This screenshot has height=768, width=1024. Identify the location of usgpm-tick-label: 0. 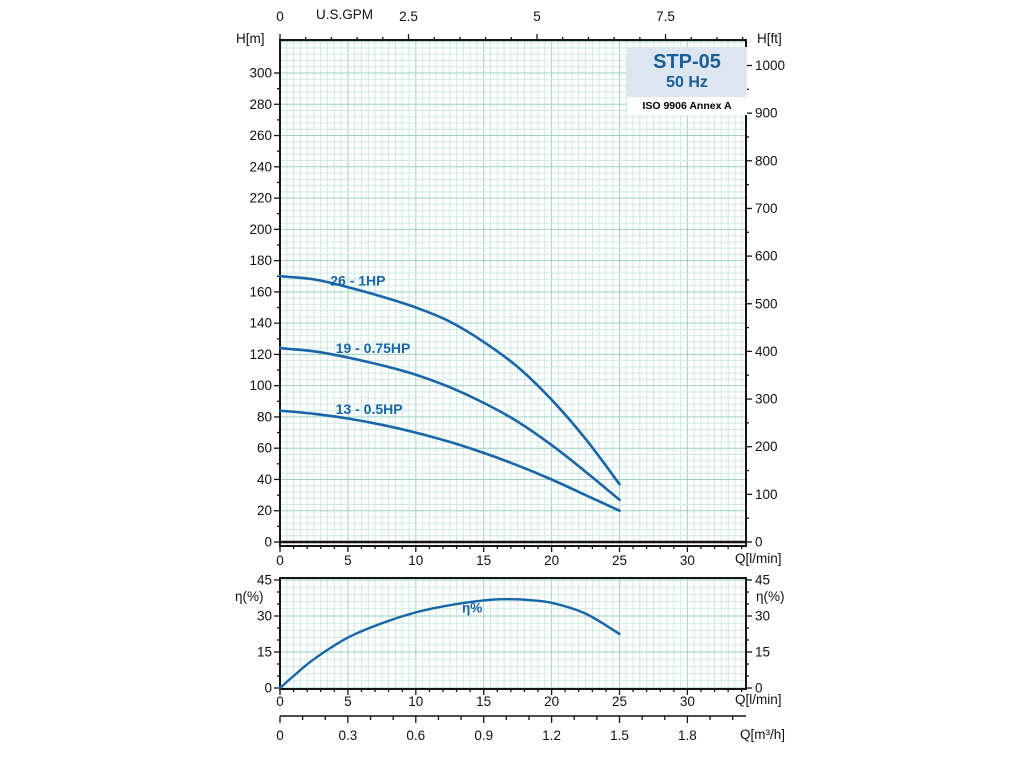
(280, 16).